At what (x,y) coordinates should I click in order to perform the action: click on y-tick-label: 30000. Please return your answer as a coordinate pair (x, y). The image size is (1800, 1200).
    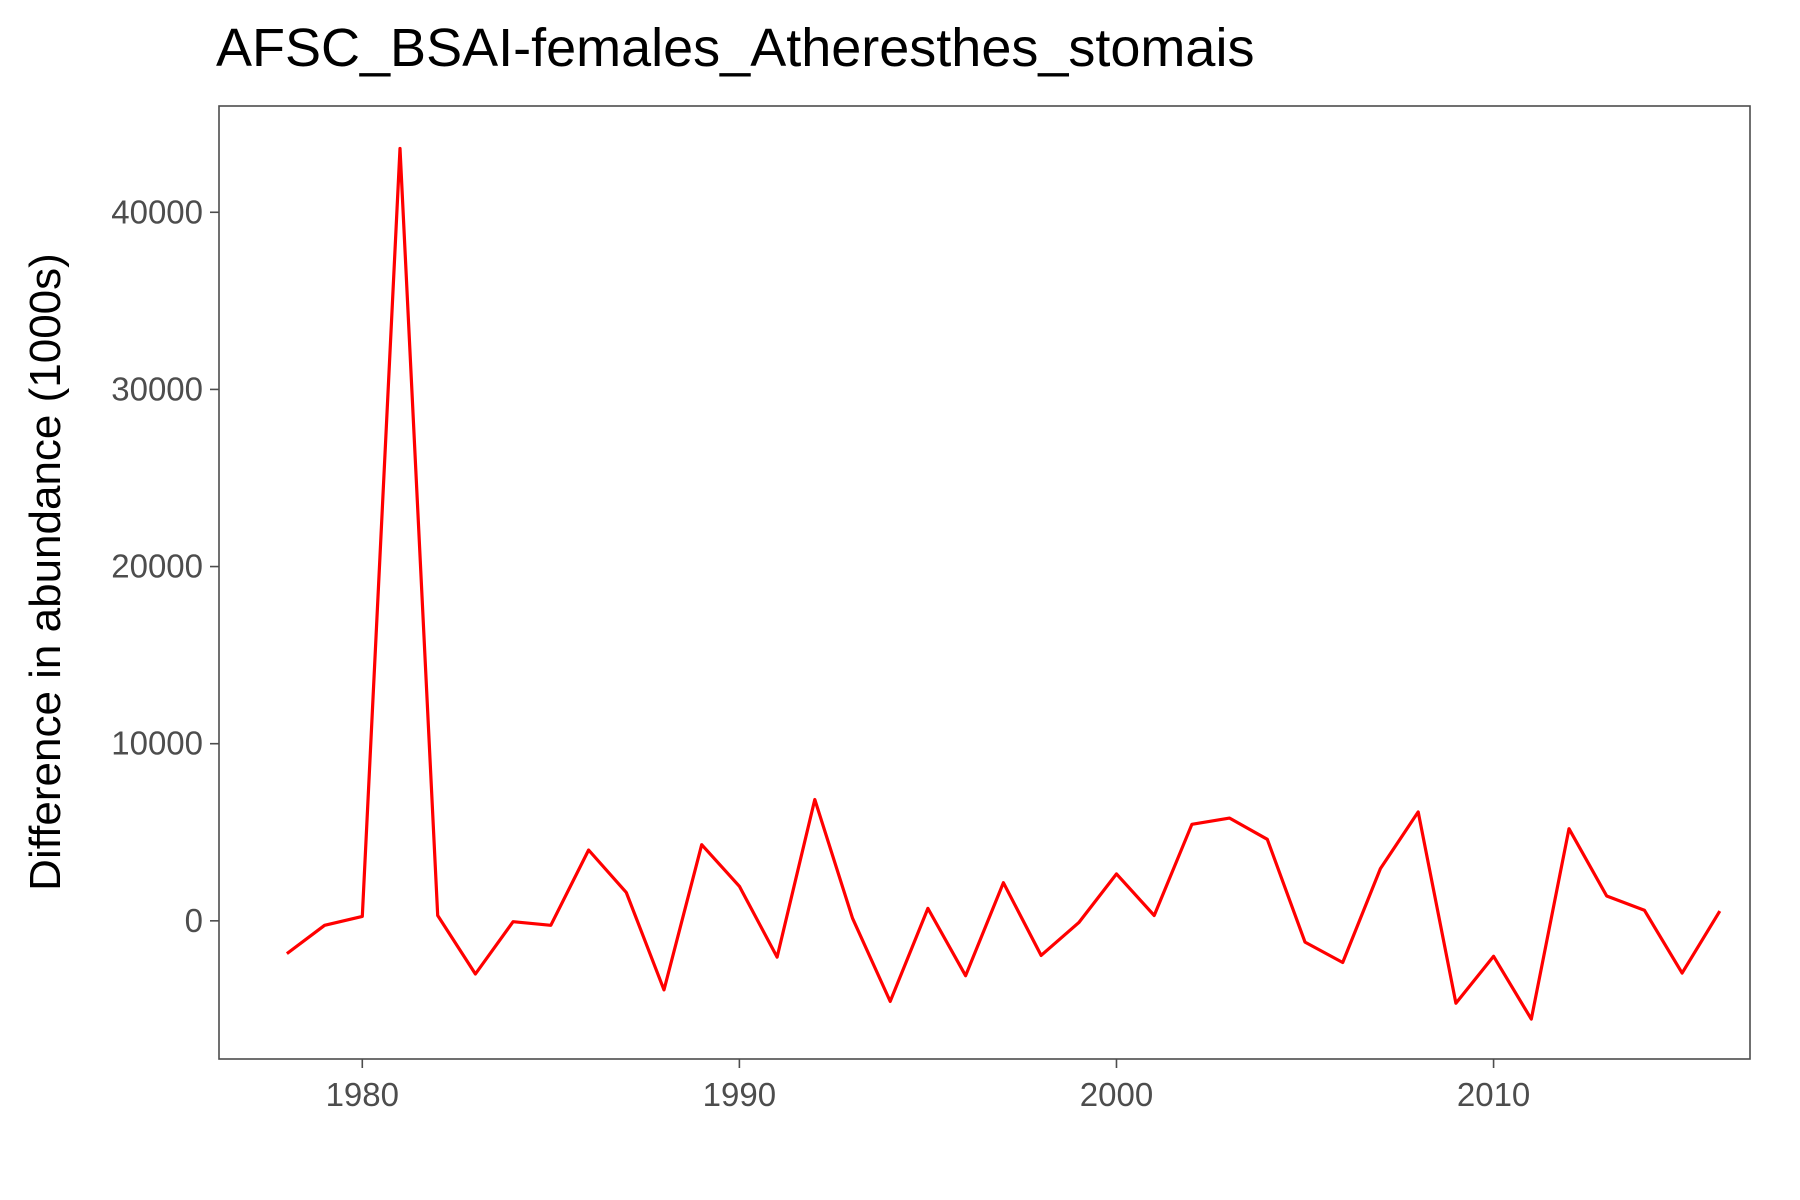
    Looking at the image, I should click on (157, 388).